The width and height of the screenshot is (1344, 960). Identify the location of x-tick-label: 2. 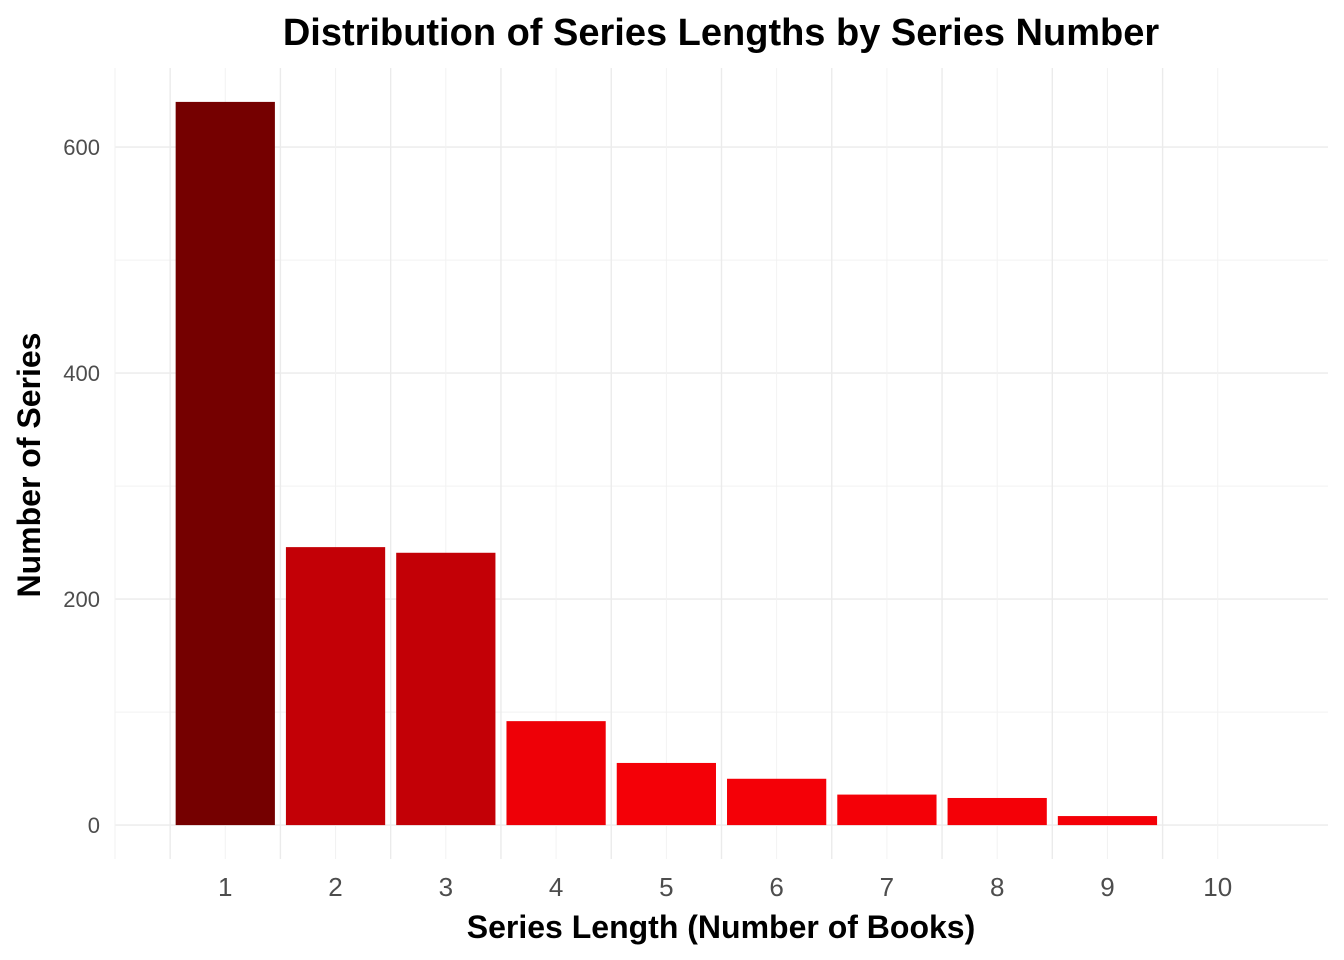
(335, 887).